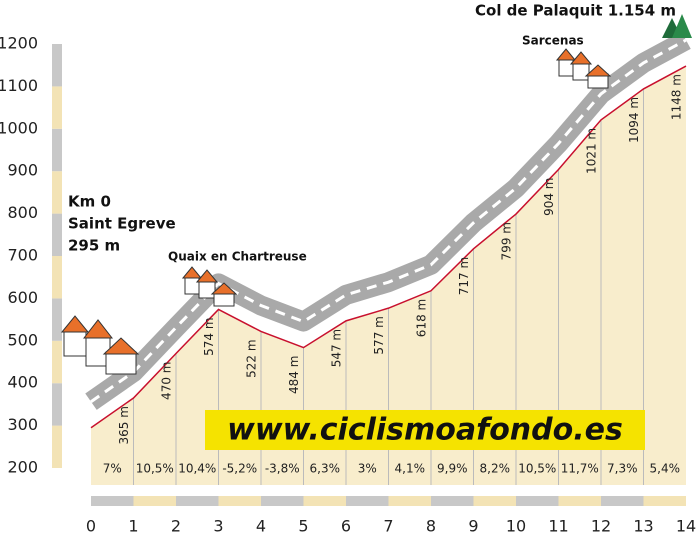 This screenshot has width=698, height=537. I want to click on y-tick-label: 900, so click(22, 170).